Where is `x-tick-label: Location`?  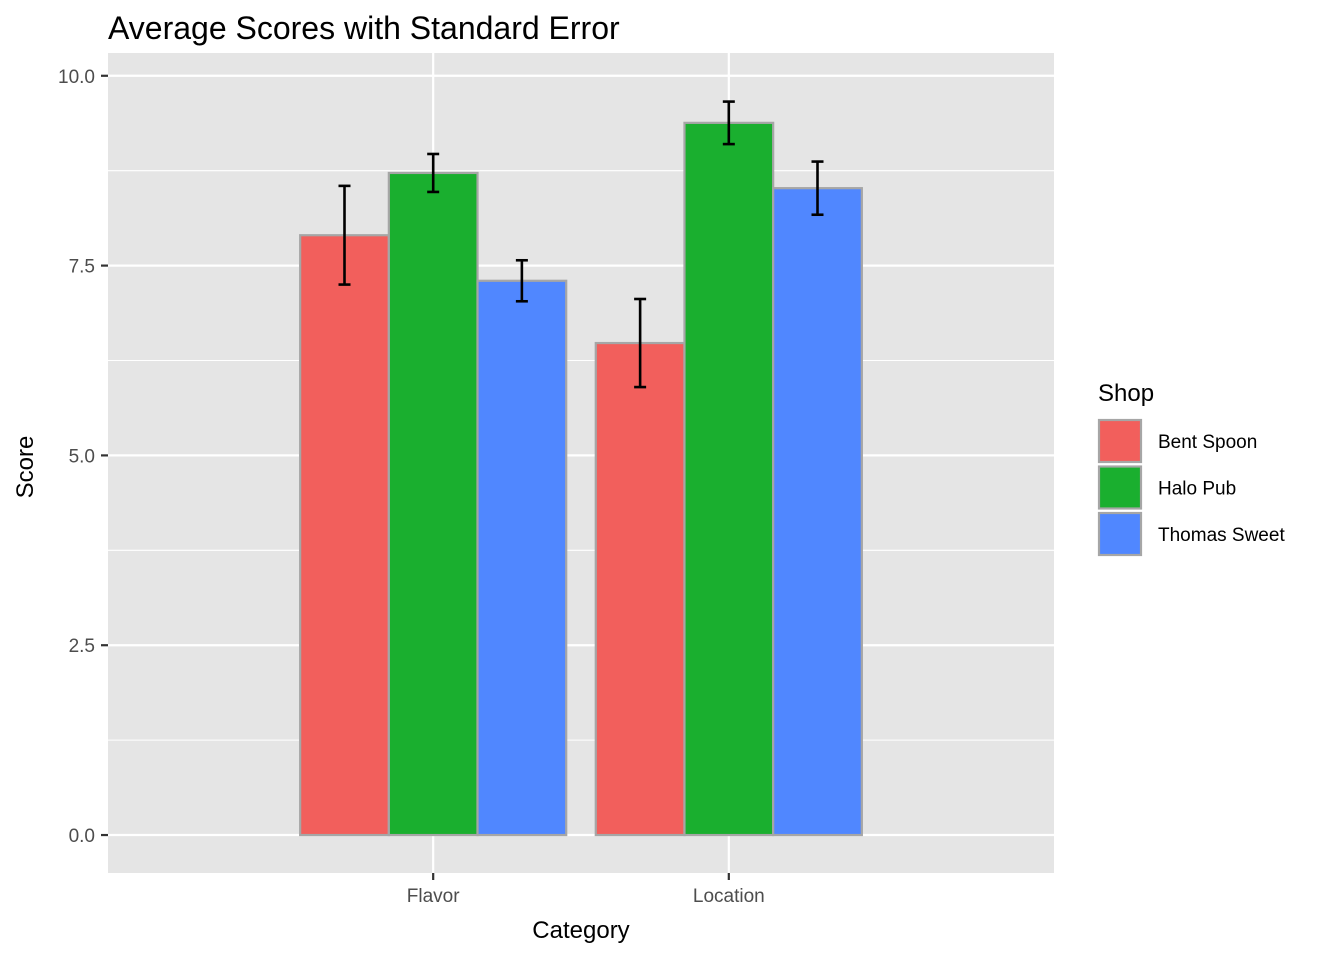
x-tick-label: Location is located at coordinates (729, 896).